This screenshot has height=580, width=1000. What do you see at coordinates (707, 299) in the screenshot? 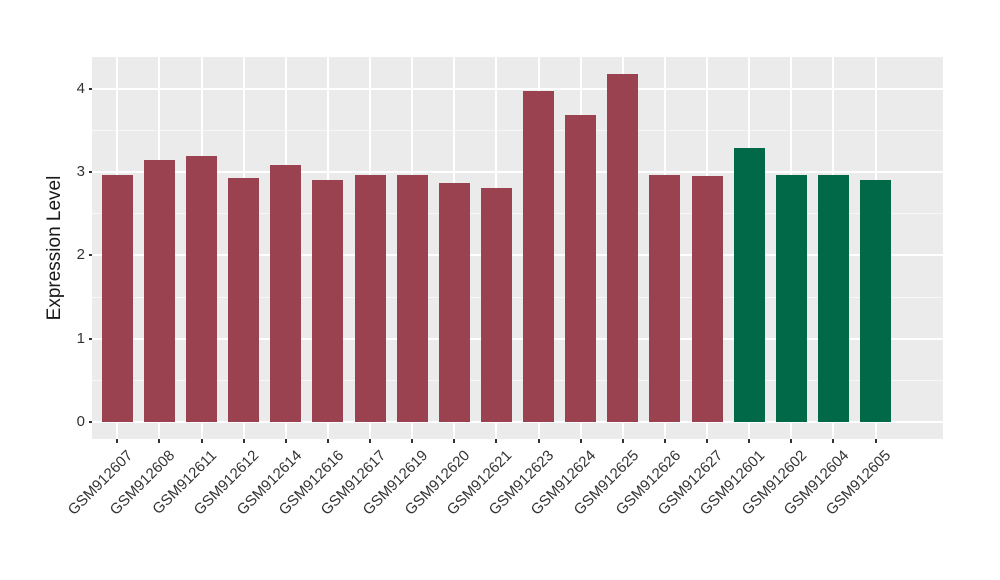
I see `bar-GSM912627` at bounding box center [707, 299].